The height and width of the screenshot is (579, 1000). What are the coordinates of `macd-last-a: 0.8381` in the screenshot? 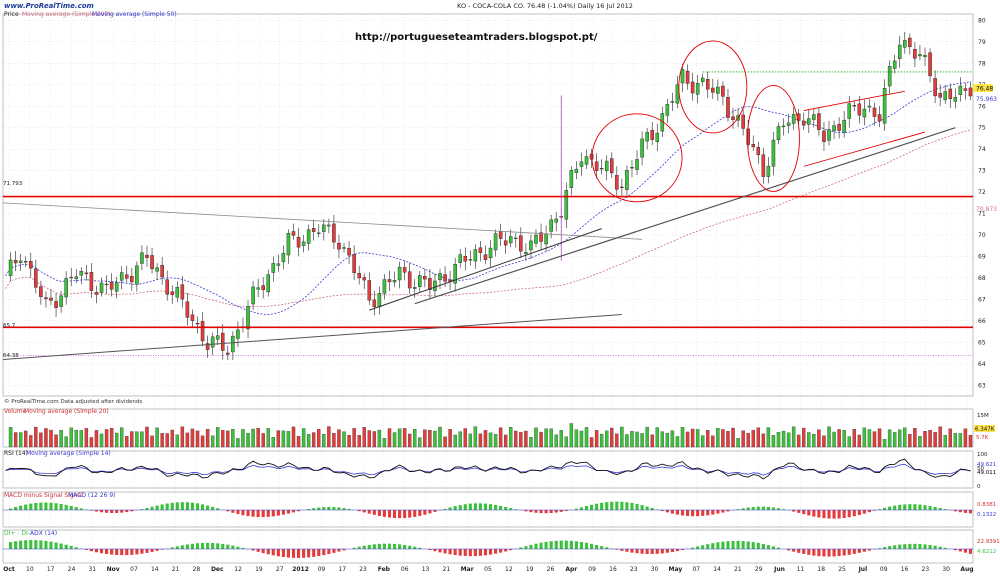 It's located at (986, 505).